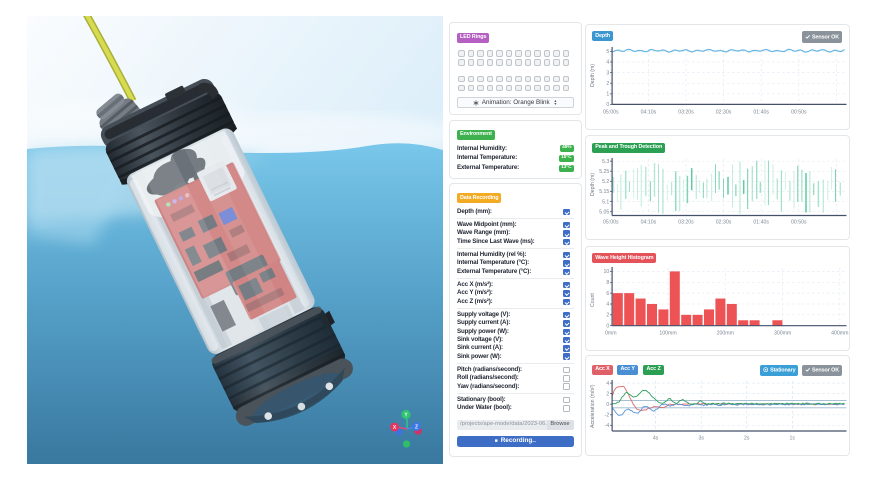  I want to click on svg-text: 3, so click(607, 74).